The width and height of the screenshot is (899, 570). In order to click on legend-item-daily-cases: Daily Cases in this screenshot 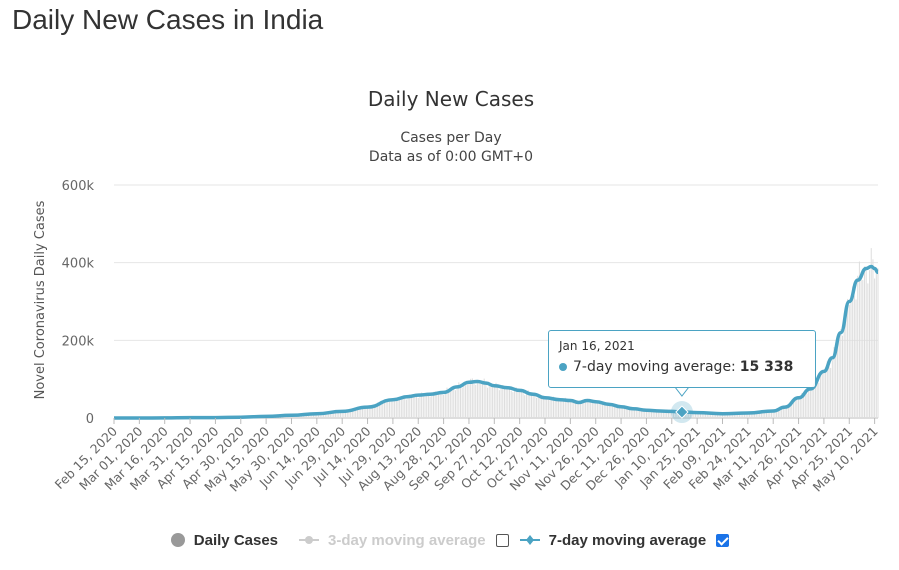, I will do `click(224, 540)`.